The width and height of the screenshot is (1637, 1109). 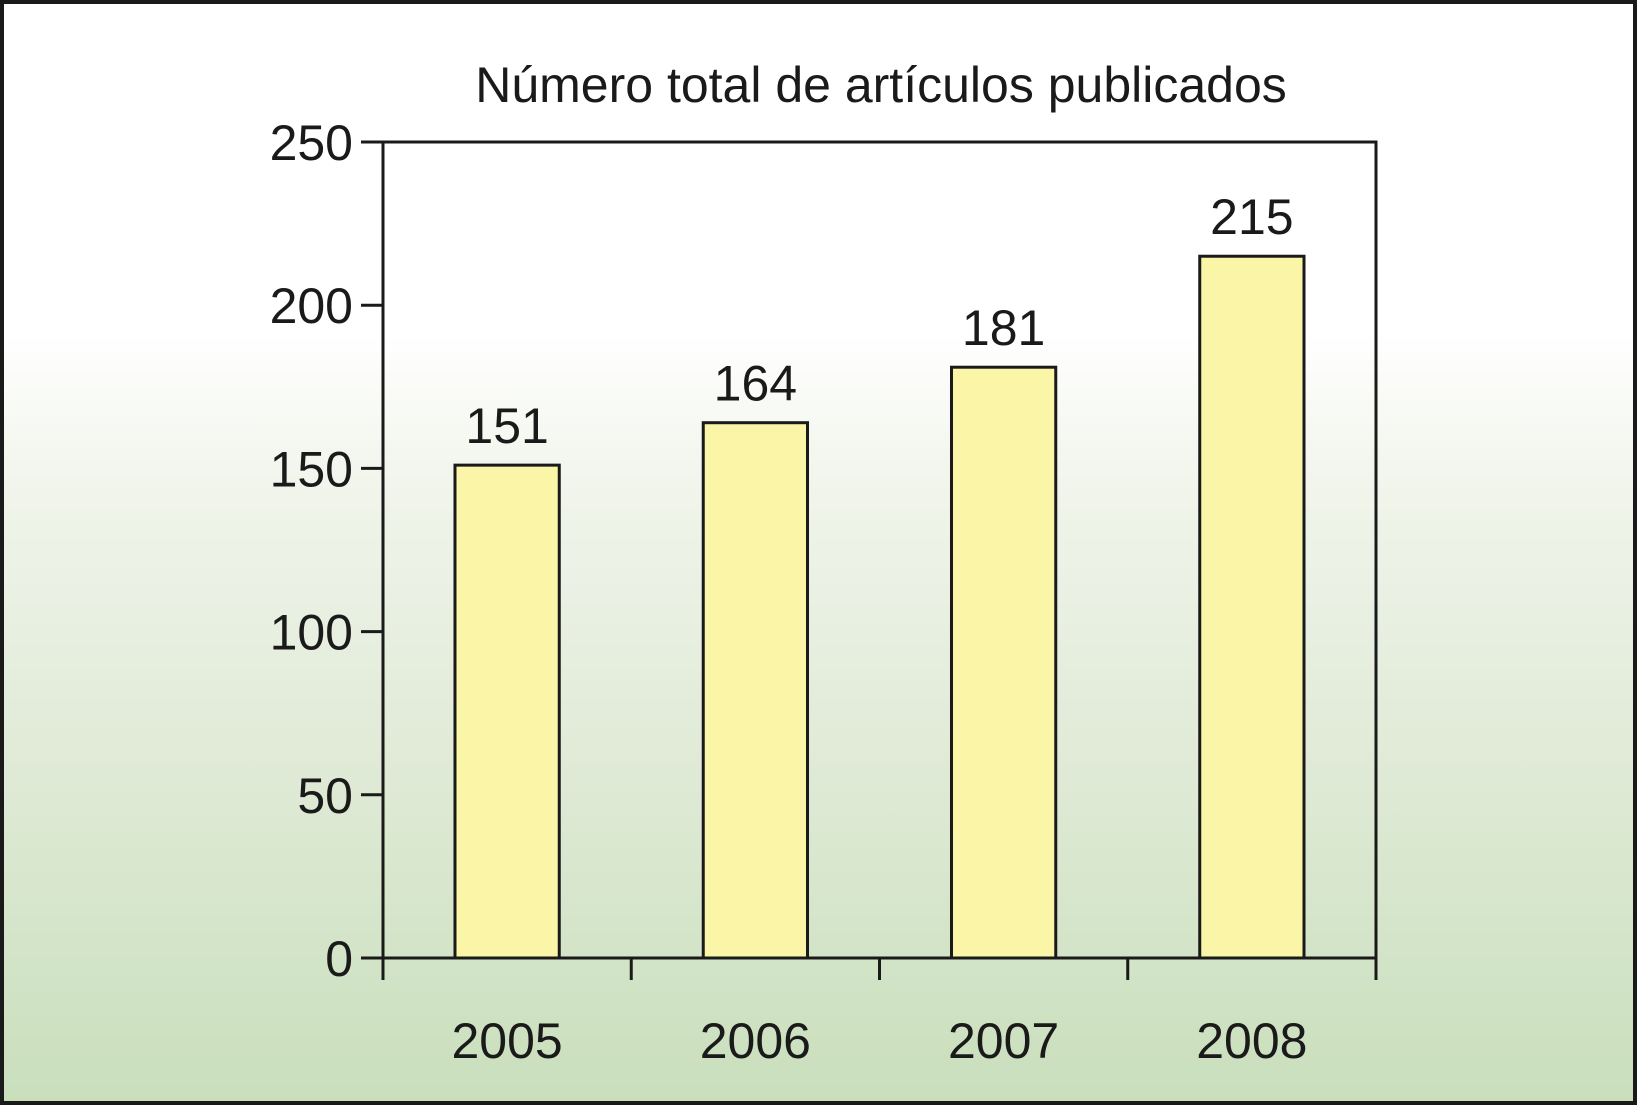 I want to click on data-label: 151, so click(x=506, y=426).